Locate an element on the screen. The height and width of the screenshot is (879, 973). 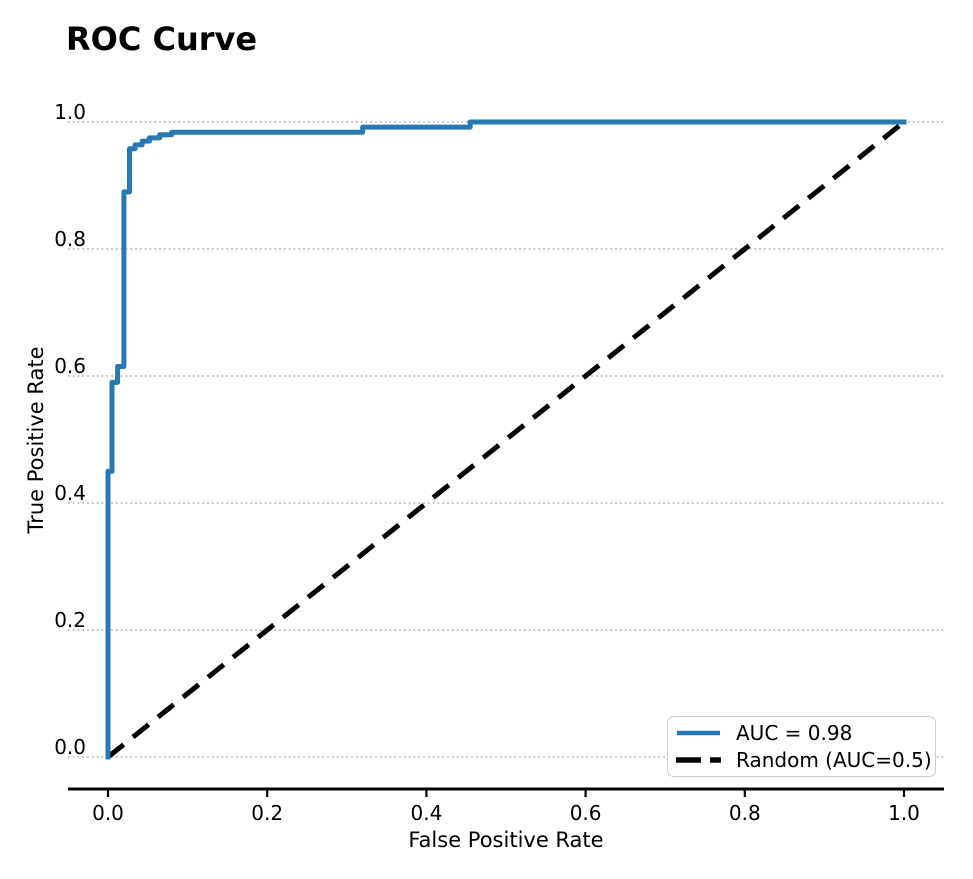
y-tick-label: 0.2 is located at coordinates (70, 620).